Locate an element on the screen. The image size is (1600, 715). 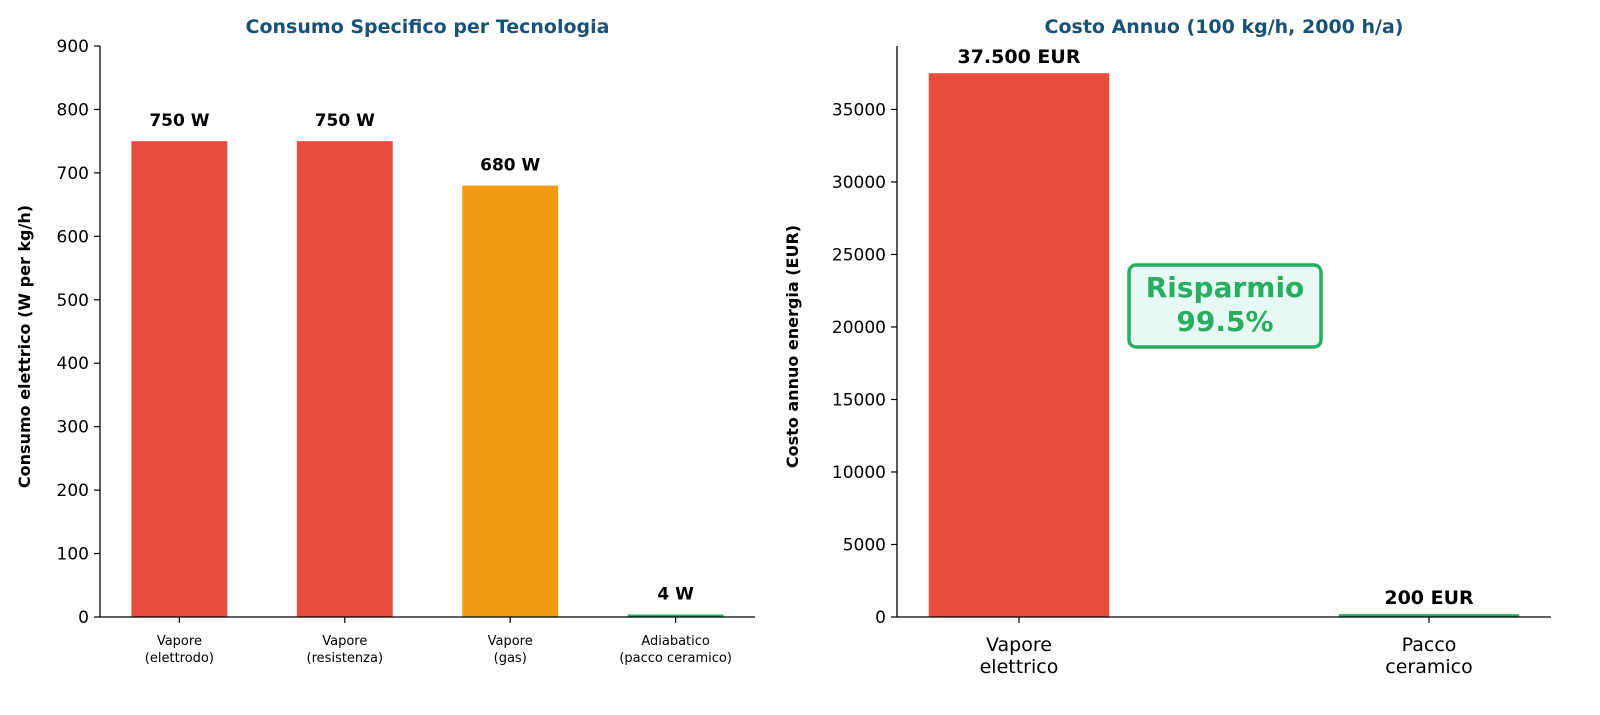
y-tick-label: 200 is located at coordinates (73, 491).